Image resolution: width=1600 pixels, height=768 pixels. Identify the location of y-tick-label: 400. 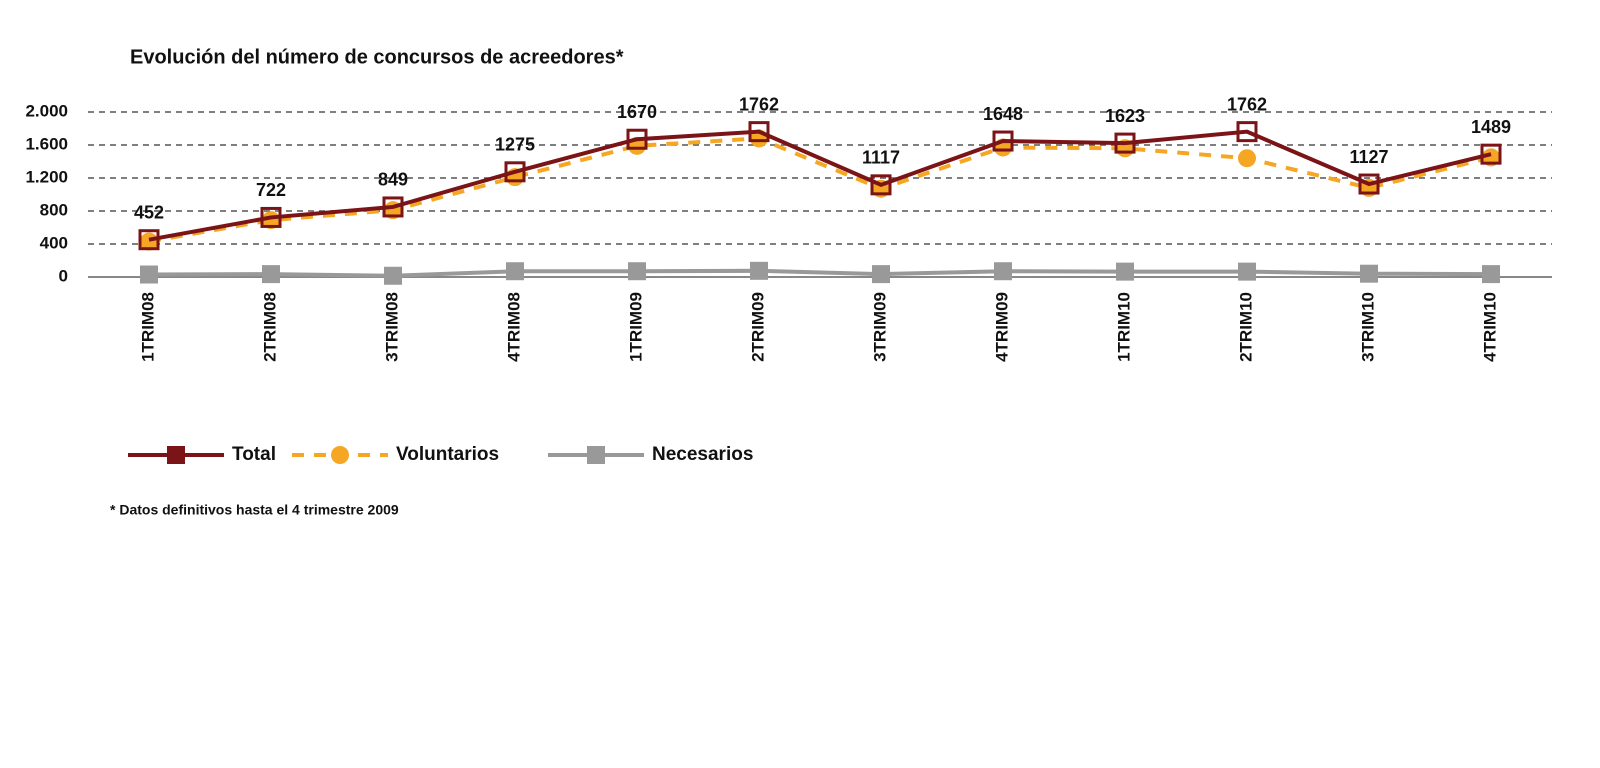
(54, 242).